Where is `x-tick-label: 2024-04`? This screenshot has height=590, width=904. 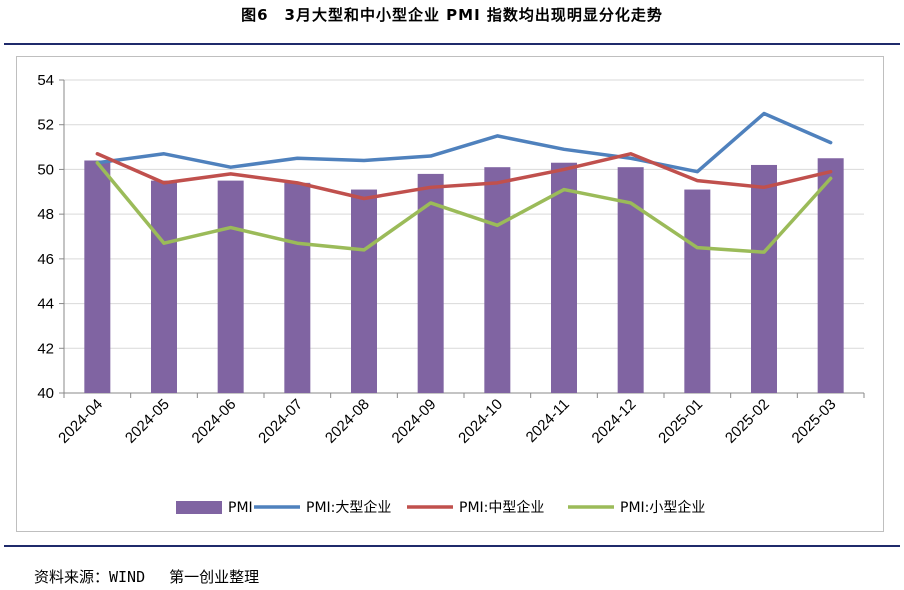
x-tick-label: 2024-04 is located at coordinates (80, 421).